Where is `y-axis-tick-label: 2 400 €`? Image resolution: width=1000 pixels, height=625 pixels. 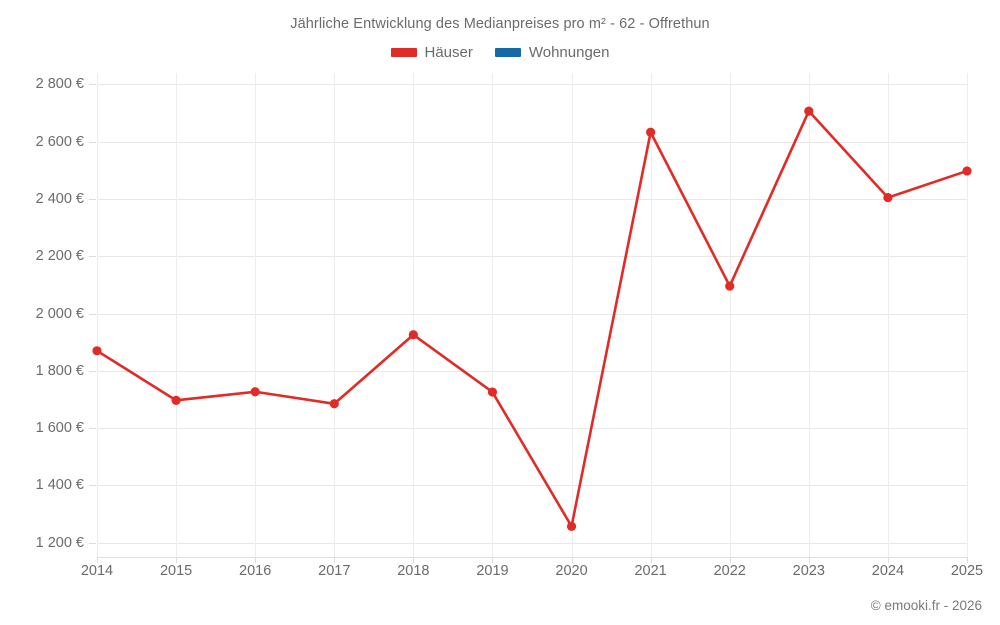 y-axis-tick-label: 2 400 € is located at coordinates (59, 199).